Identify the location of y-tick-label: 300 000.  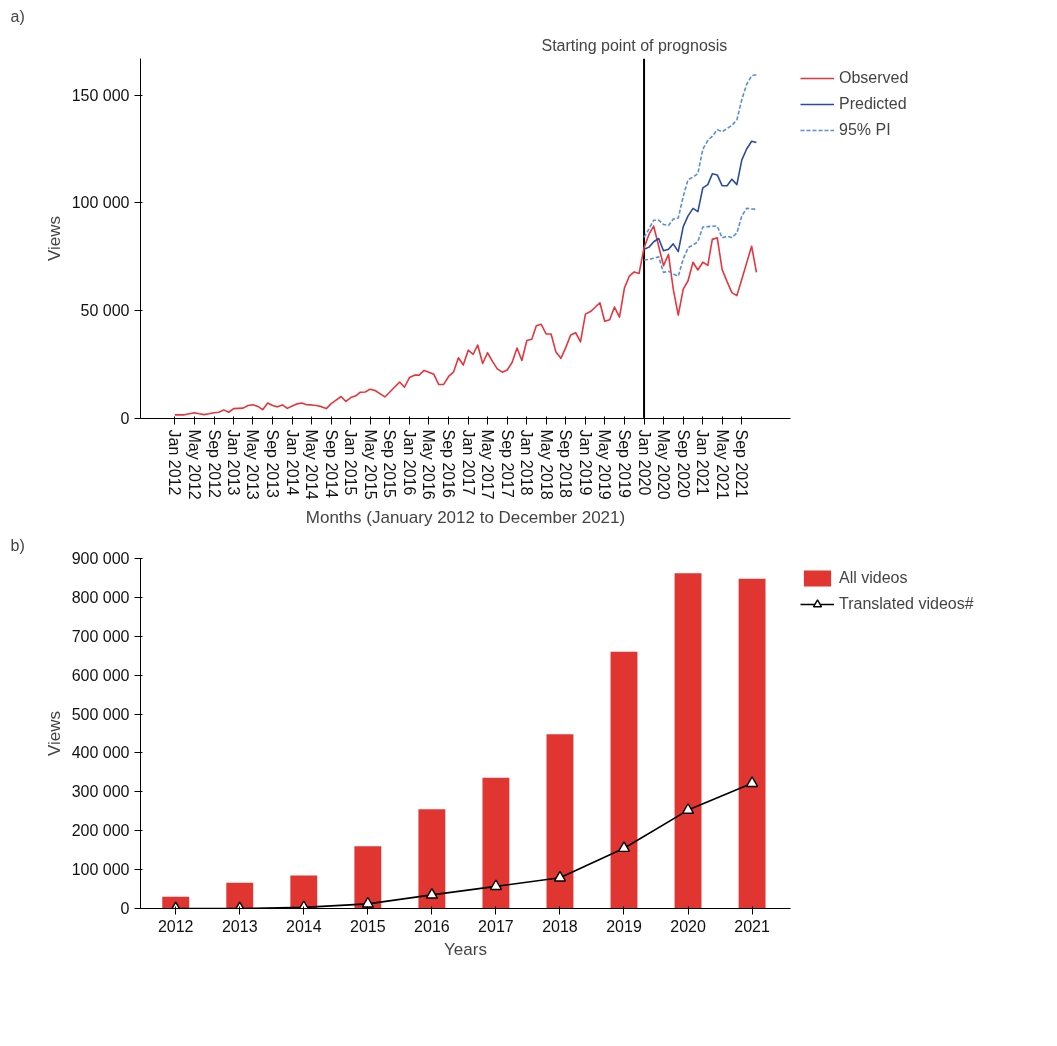
(100, 792).